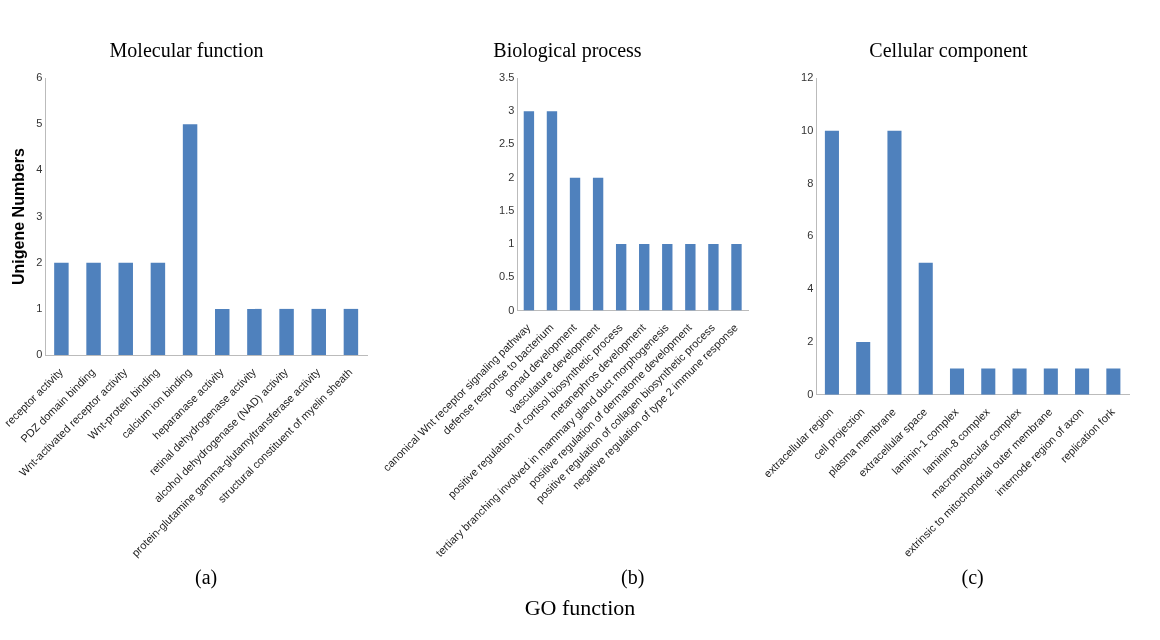 The height and width of the screenshot is (640, 1160). I want to click on y-tick-label: 0.5, so click(507, 276).